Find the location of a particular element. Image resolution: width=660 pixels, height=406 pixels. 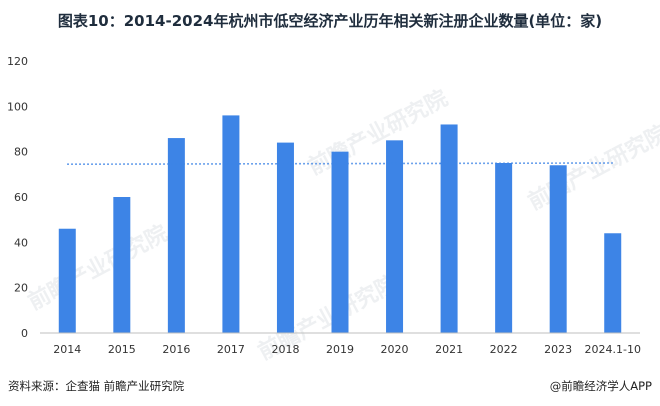

x-tick-label: 2019 is located at coordinates (340, 349).